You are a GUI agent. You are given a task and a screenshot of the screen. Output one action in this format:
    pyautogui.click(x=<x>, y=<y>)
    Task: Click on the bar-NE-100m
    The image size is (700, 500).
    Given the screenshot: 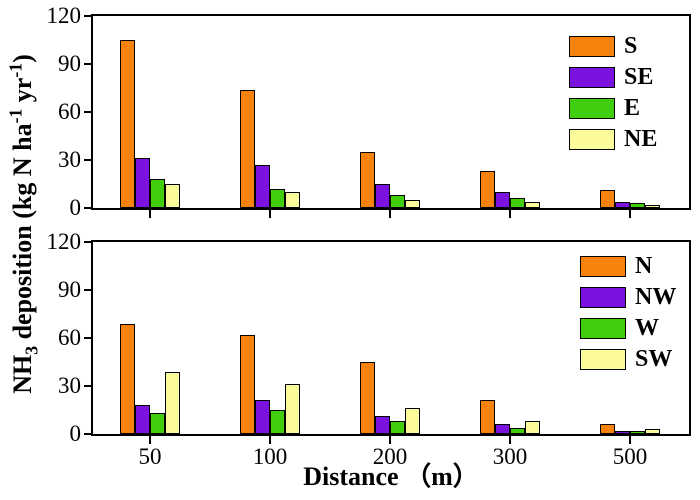 What is the action you would take?
    pyautogui.click(x=292, y=200)
    